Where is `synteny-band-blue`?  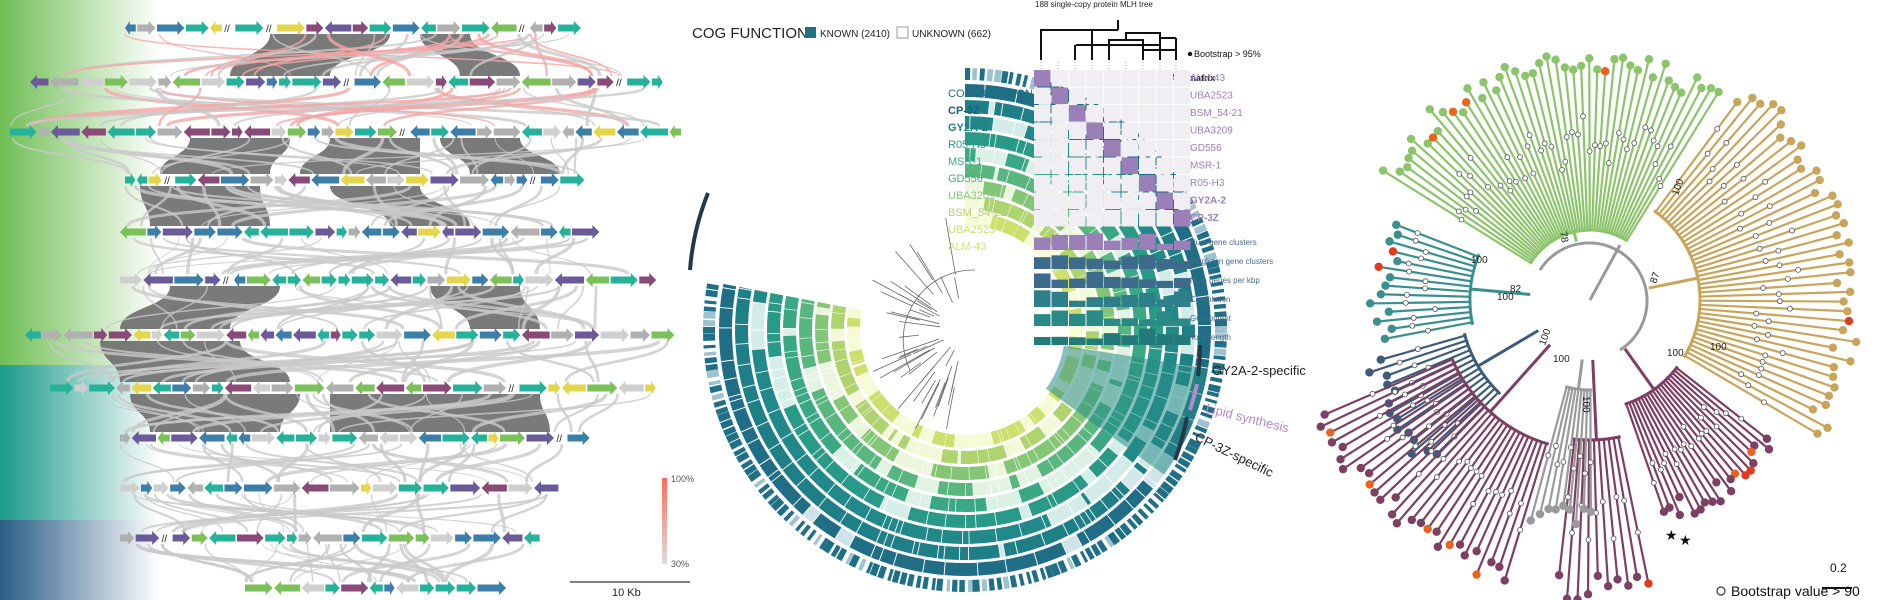
synteny-band-blue is located at coordinates (80, 560).